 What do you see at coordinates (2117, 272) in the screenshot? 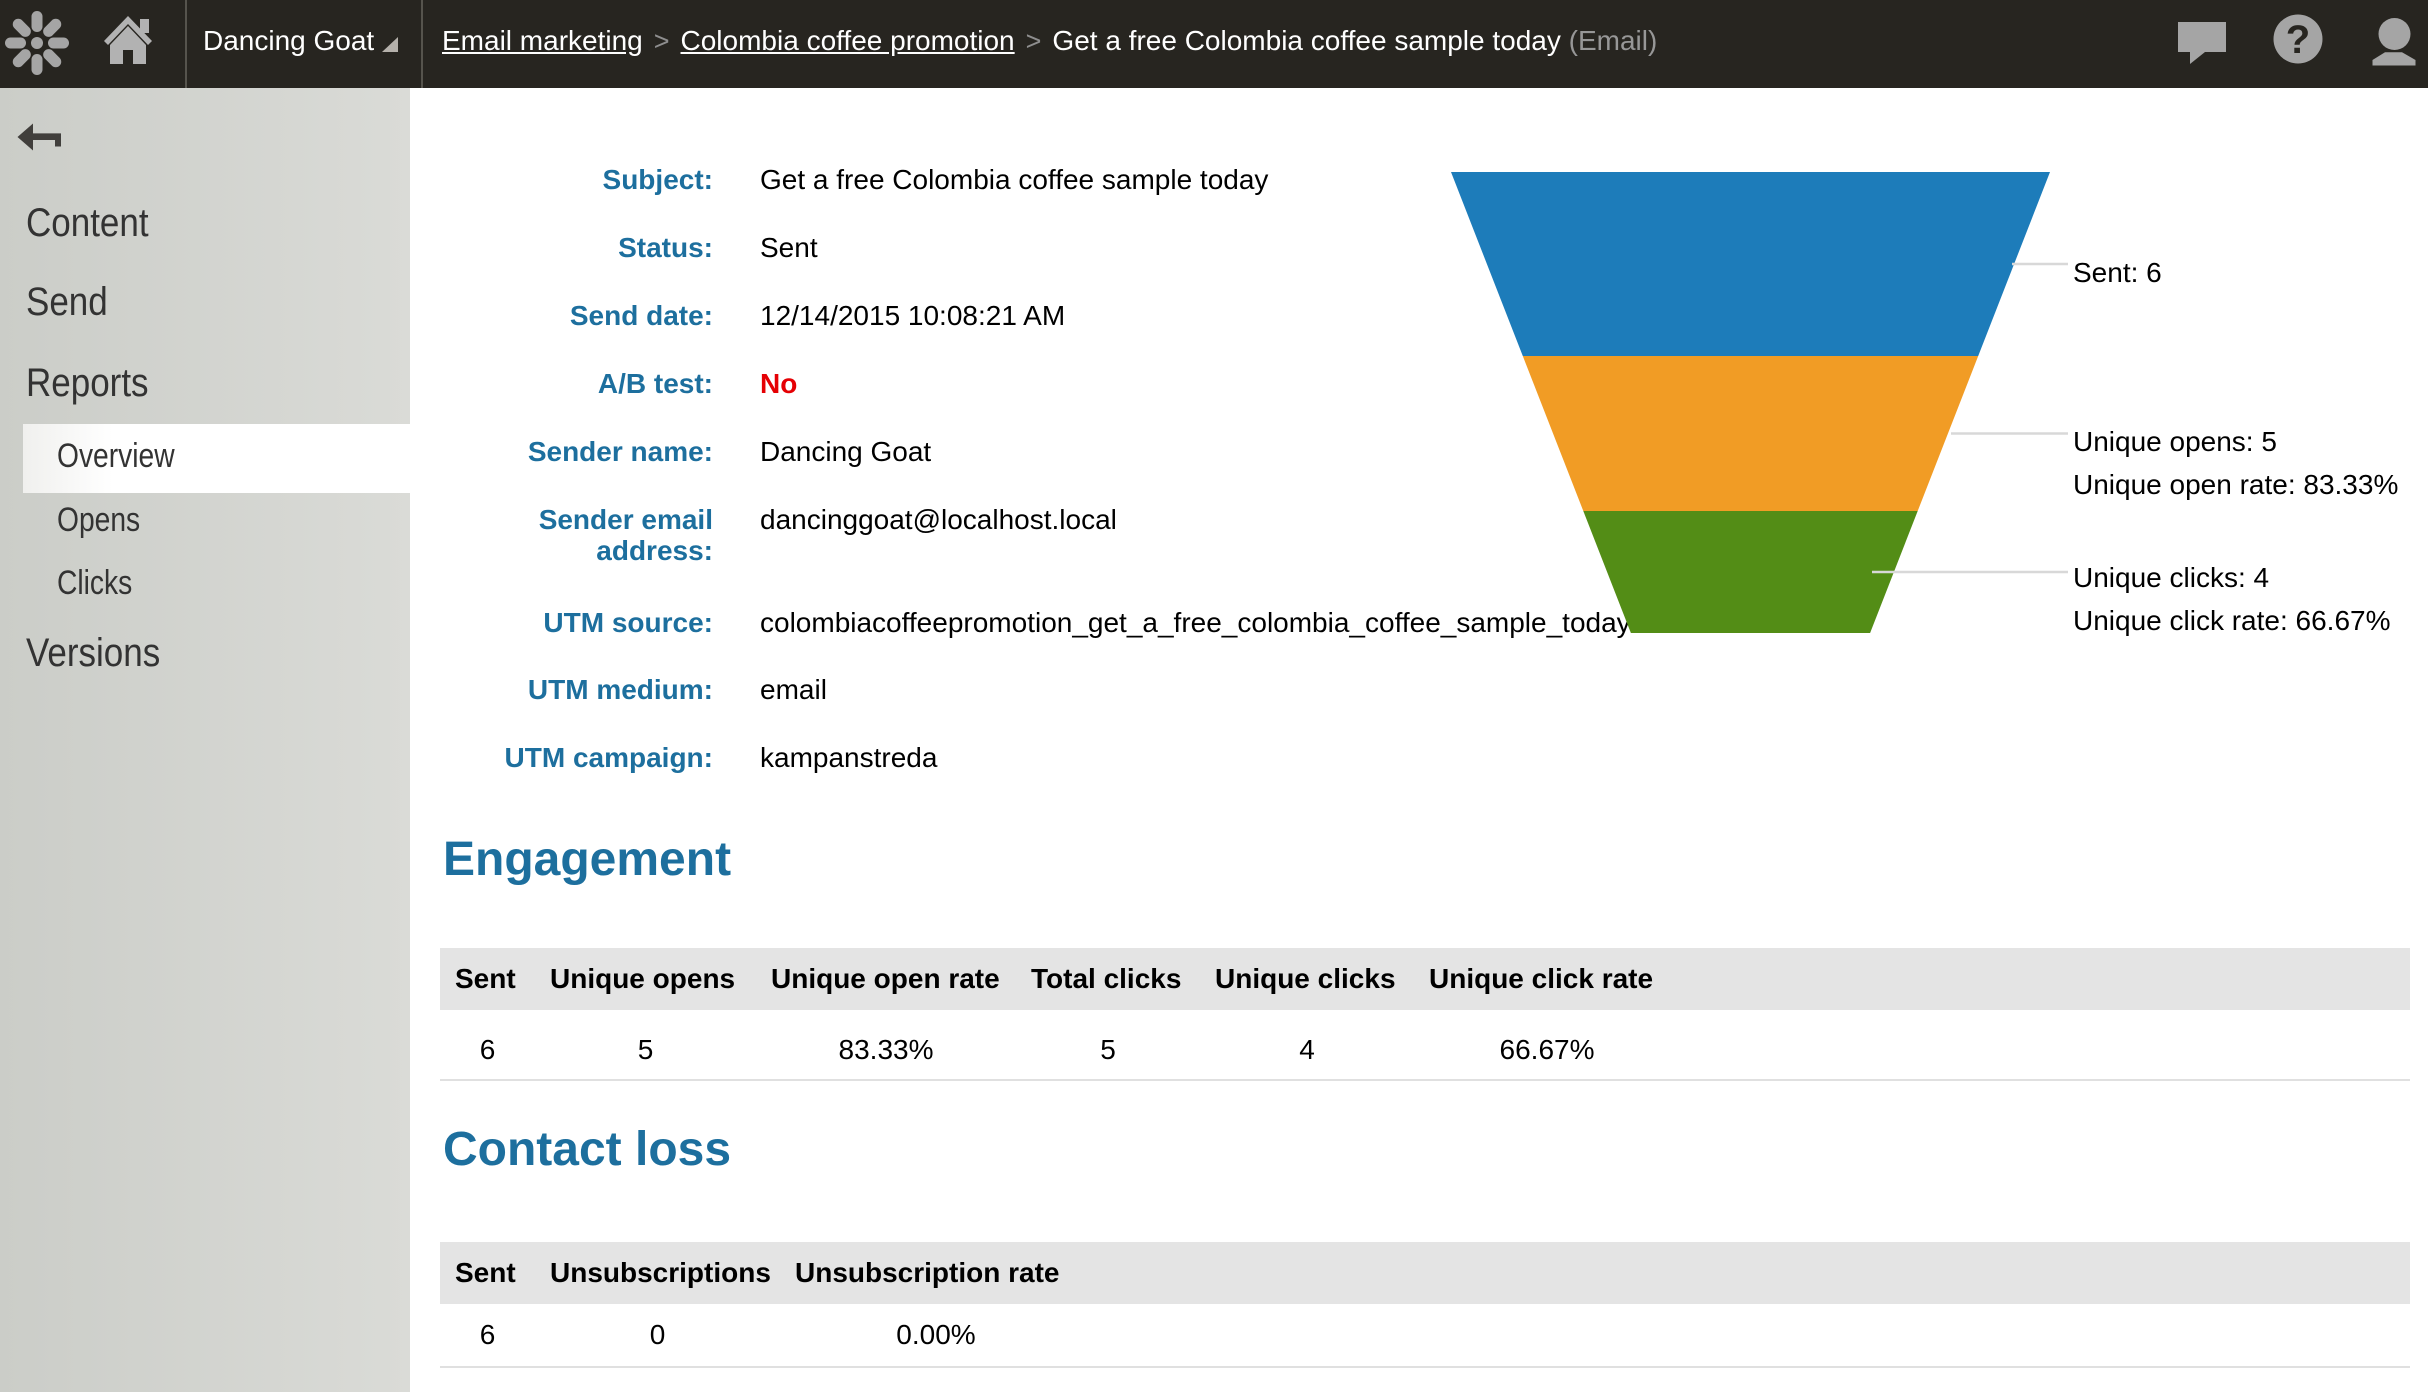
I see `svg-text: Sent: 6` at bounding box center [2117, 272].